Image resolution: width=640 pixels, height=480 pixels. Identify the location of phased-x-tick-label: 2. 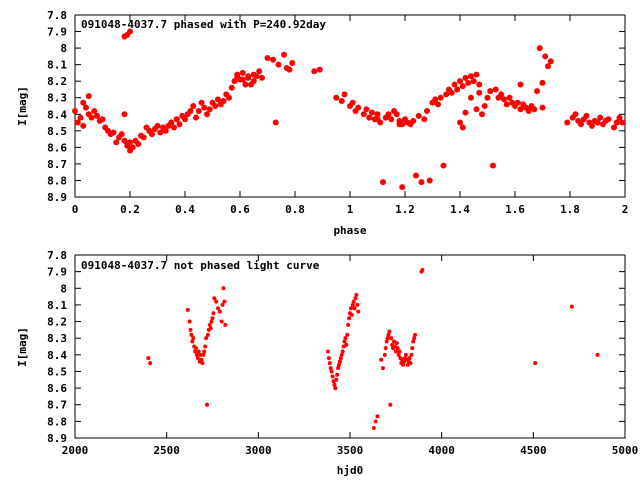
(625, 209).